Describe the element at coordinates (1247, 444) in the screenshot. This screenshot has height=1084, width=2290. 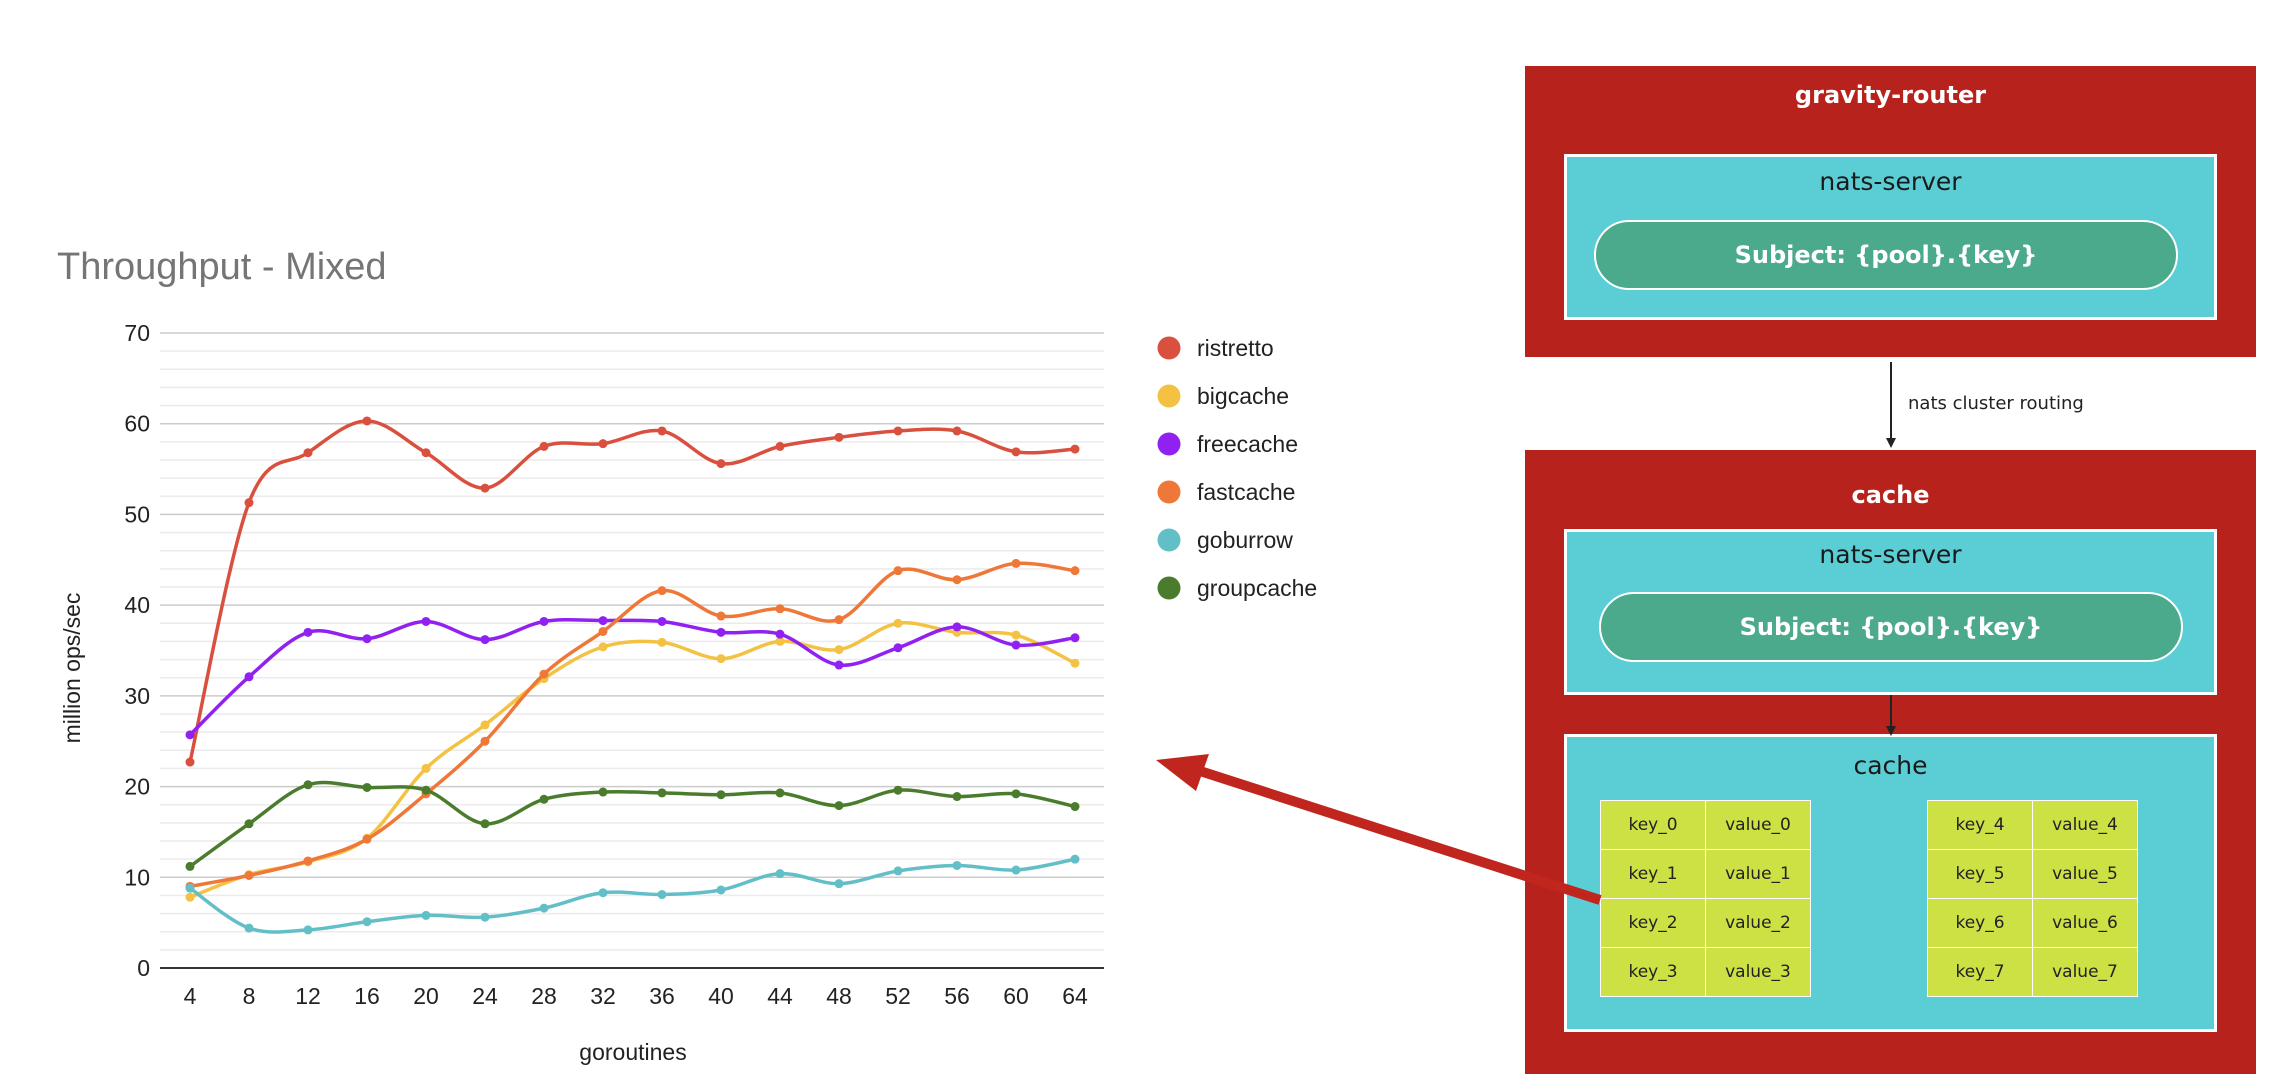
I see `legend-label-freecache: freecache` at that location.